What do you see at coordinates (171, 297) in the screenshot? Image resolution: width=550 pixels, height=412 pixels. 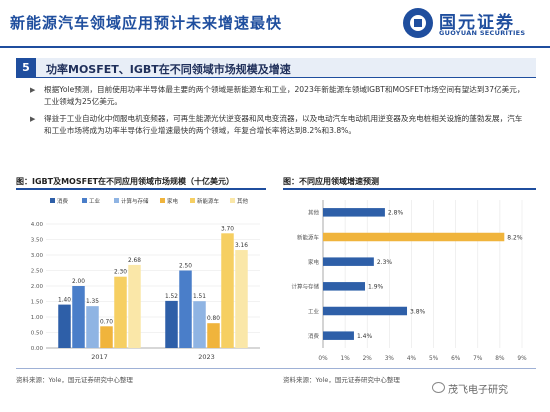 I see `bar-value-label: 1.52` at bounding box center [171, 297].